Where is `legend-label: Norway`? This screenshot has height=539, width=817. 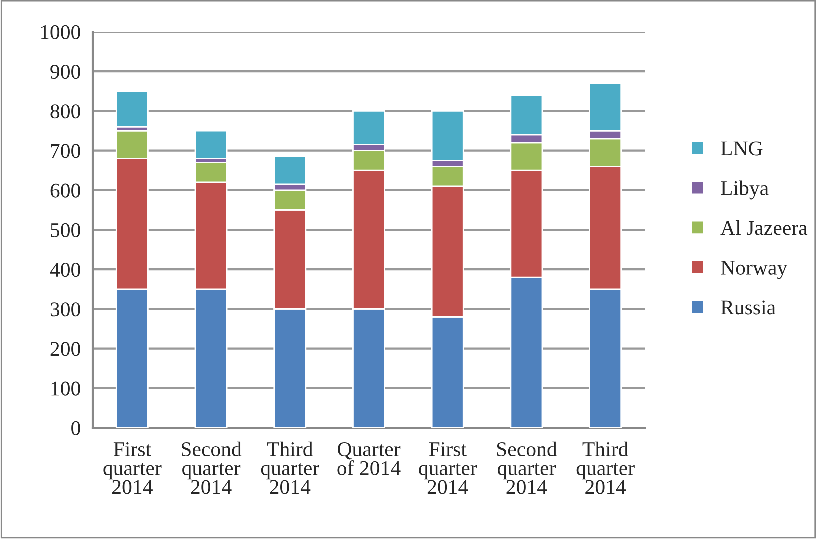 legend-label: Norway is located at coordinates (754, 270).